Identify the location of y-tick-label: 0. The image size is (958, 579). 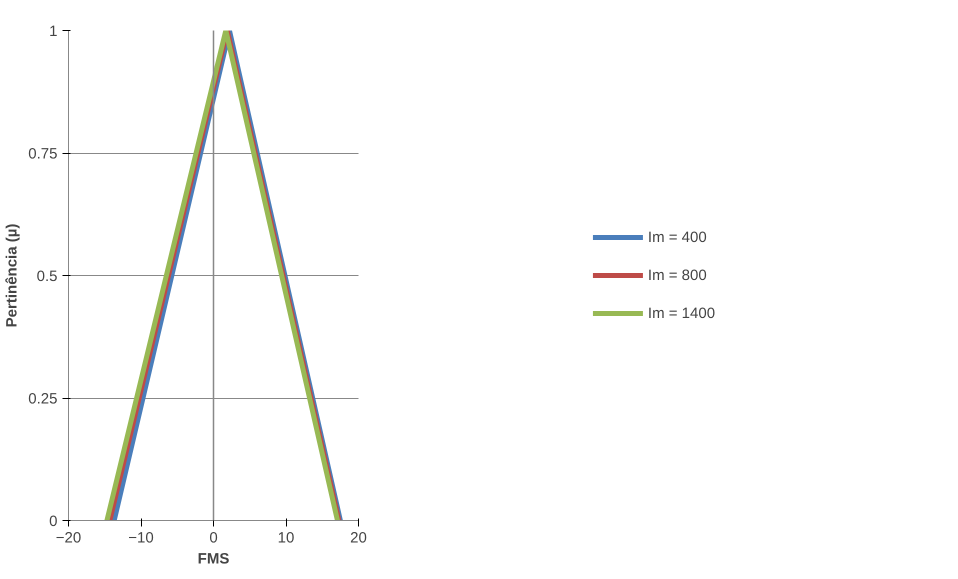
(53, 521).